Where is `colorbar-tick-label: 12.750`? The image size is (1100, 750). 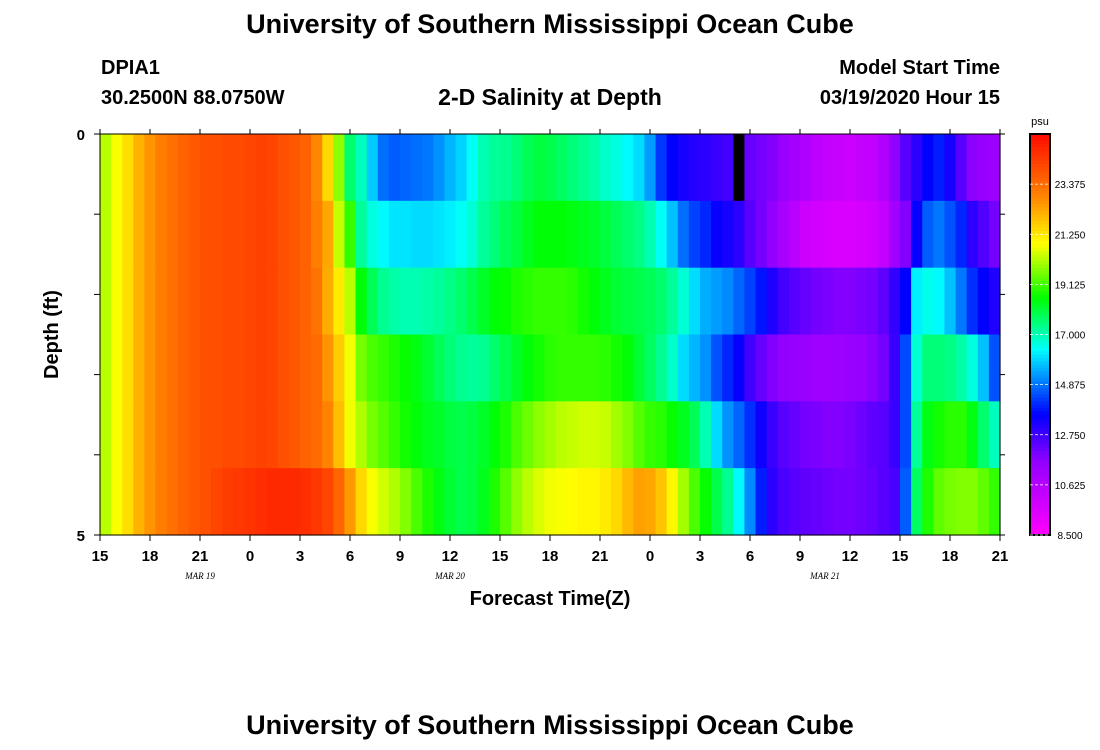
colorbar-tick-label: 12.750 is located at coordinates (1070, 436).